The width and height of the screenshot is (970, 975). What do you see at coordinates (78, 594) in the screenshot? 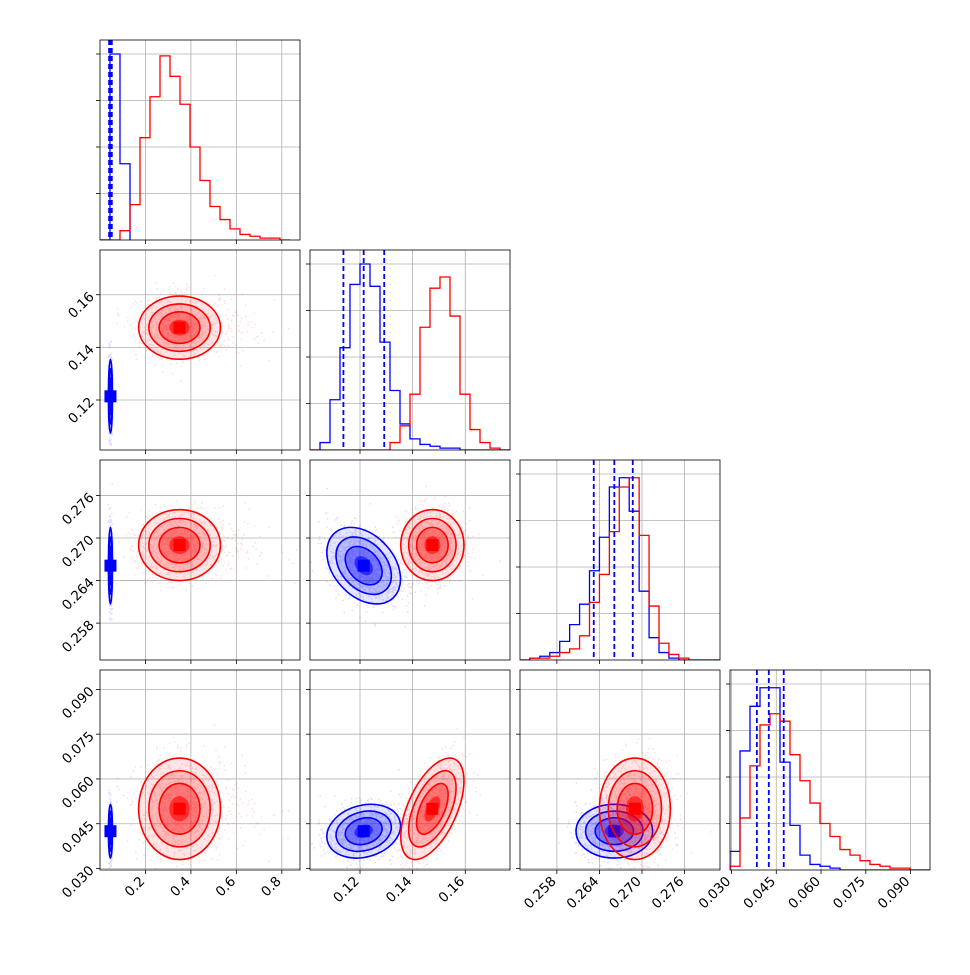
I see `y-tick-label: 0.264` at bounding box center [78, 594].